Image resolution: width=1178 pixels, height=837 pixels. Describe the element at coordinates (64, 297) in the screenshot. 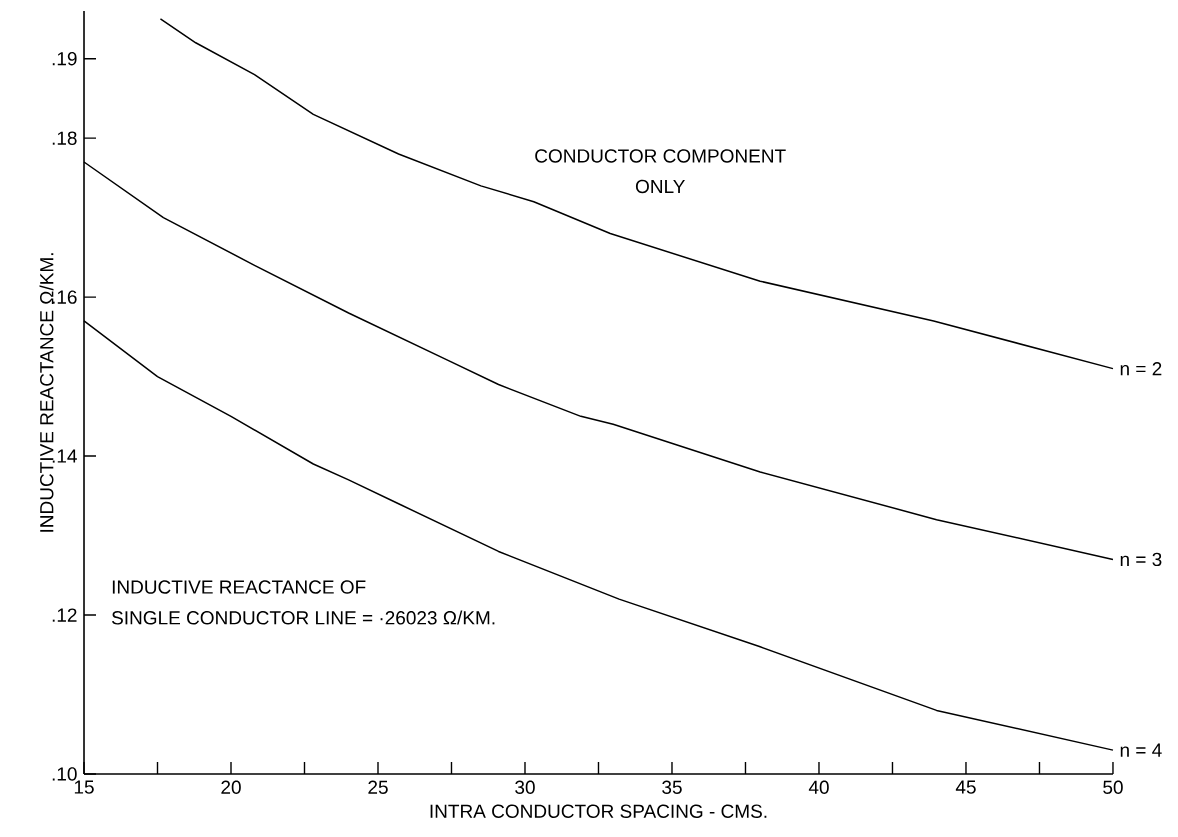

I see `y-tick-label: .16` at that location.